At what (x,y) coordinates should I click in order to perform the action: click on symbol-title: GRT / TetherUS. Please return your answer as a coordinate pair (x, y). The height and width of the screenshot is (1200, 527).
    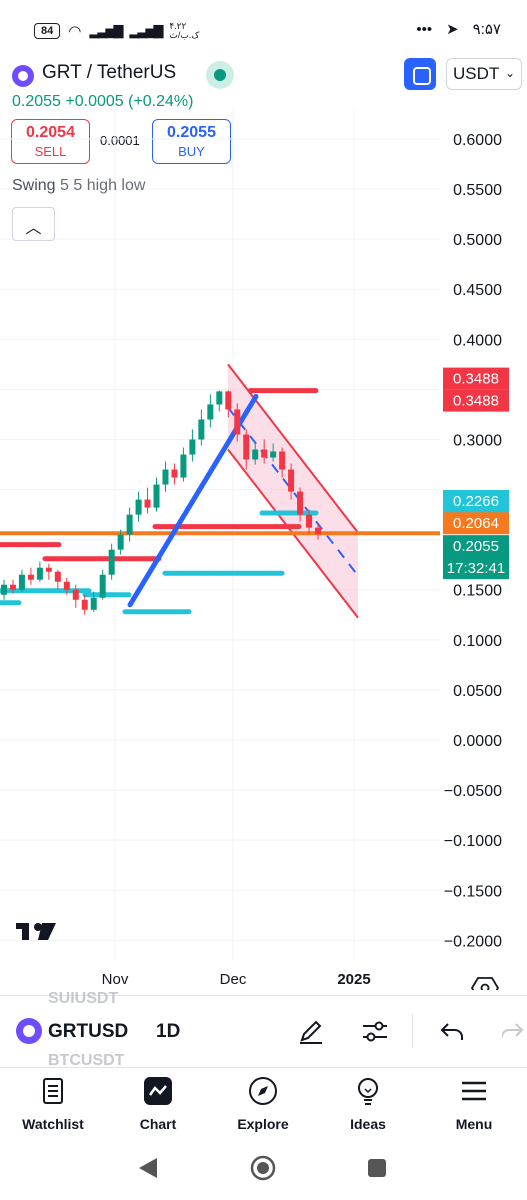
    Looking at the image, I should click on (109, 72).